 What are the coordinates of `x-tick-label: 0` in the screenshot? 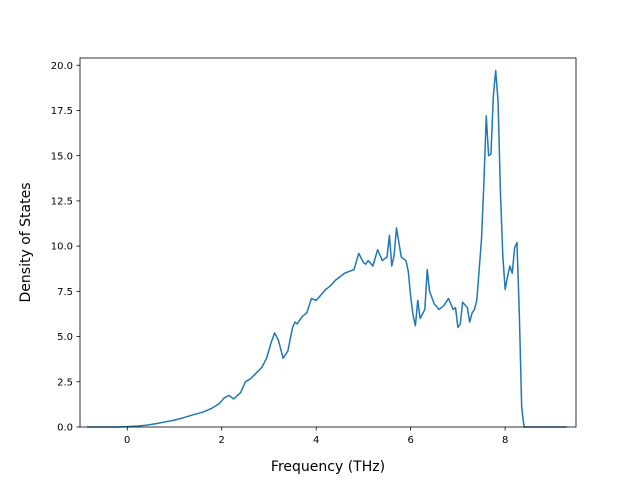 It's located at (127, 440).